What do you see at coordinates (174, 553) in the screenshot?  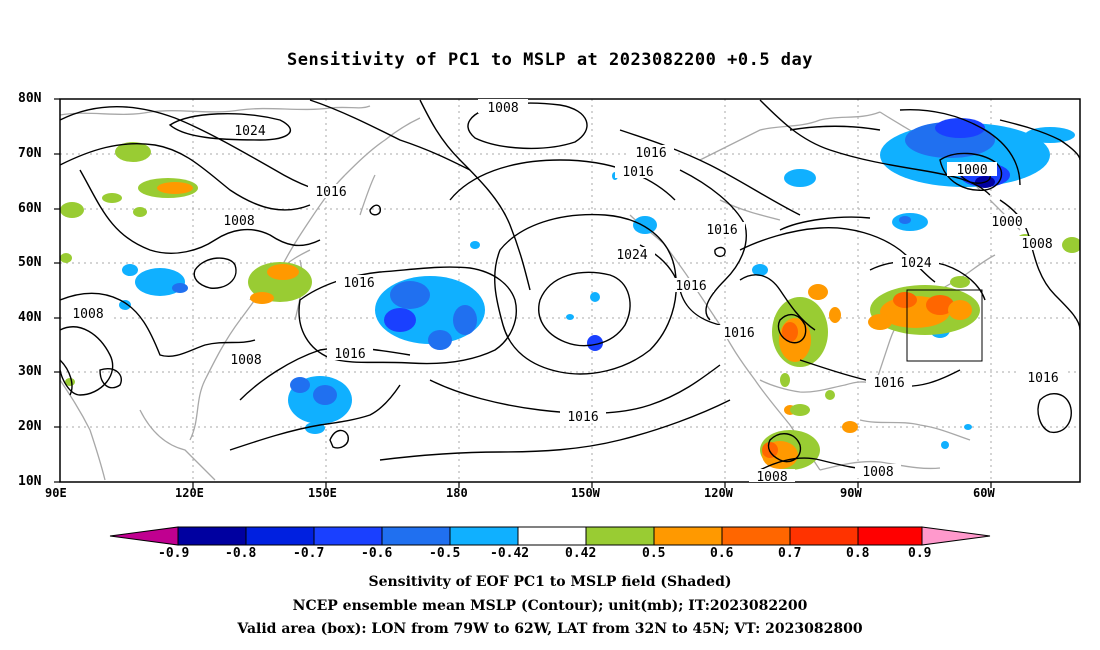 I see `colorbar-label: -0.9` at bounding box center [174, 553].